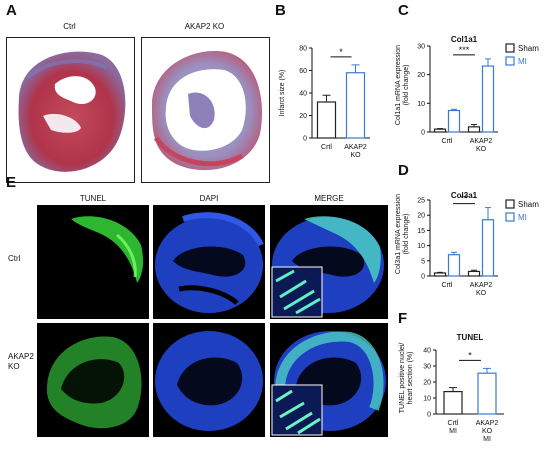 This screenshot has width=550, height=458. Describe the element at coordinates (11, 182) in the screenshot. I see `panel-letter-e: E` at that location.